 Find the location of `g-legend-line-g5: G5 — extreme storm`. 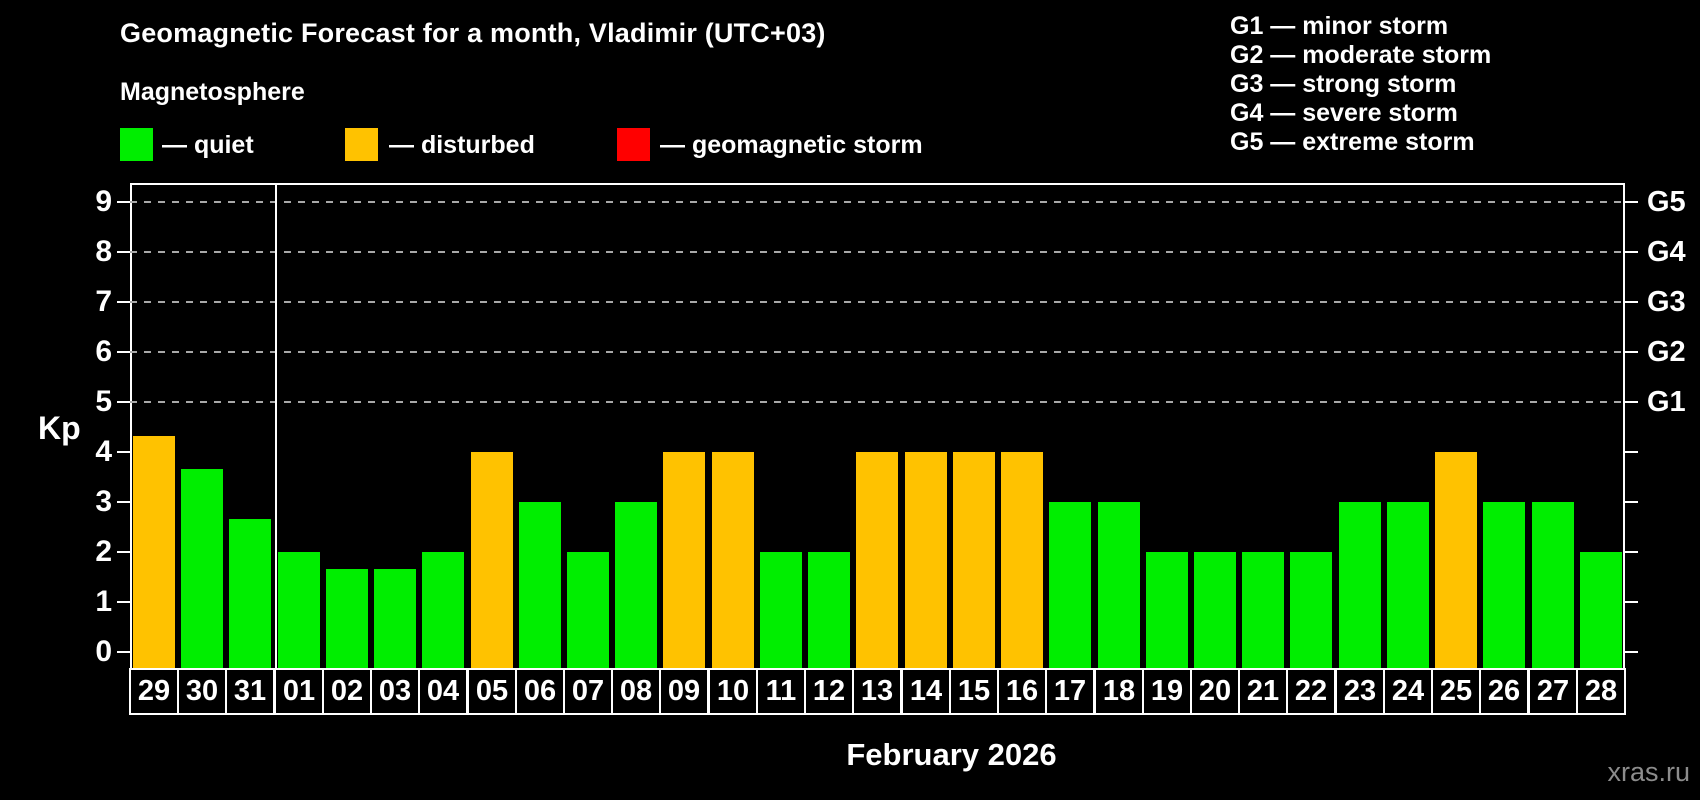

g-legend-line-g5: G5 — extreme storm is located at coordinates (1352, 142).